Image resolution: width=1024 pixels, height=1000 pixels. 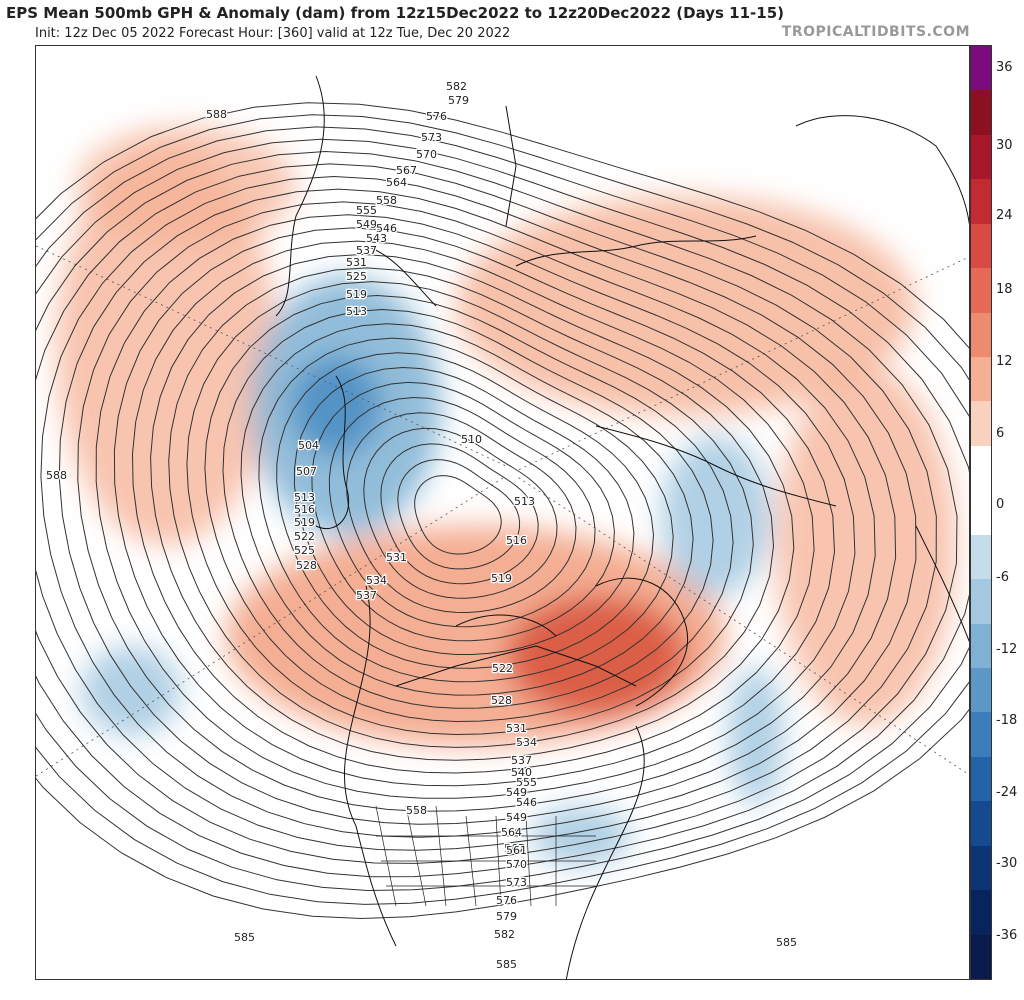 What do you see at coordinates (386, 228) in the screenshot?
I see `contour-label: 546` at bounding box center [386, 228].